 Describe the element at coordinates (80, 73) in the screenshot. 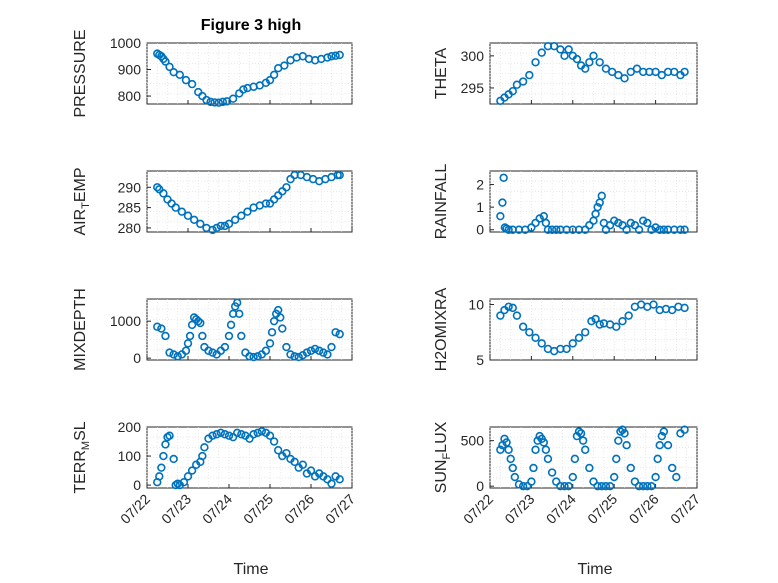

I see `pressure-y-label: PRESSURE` at that location.